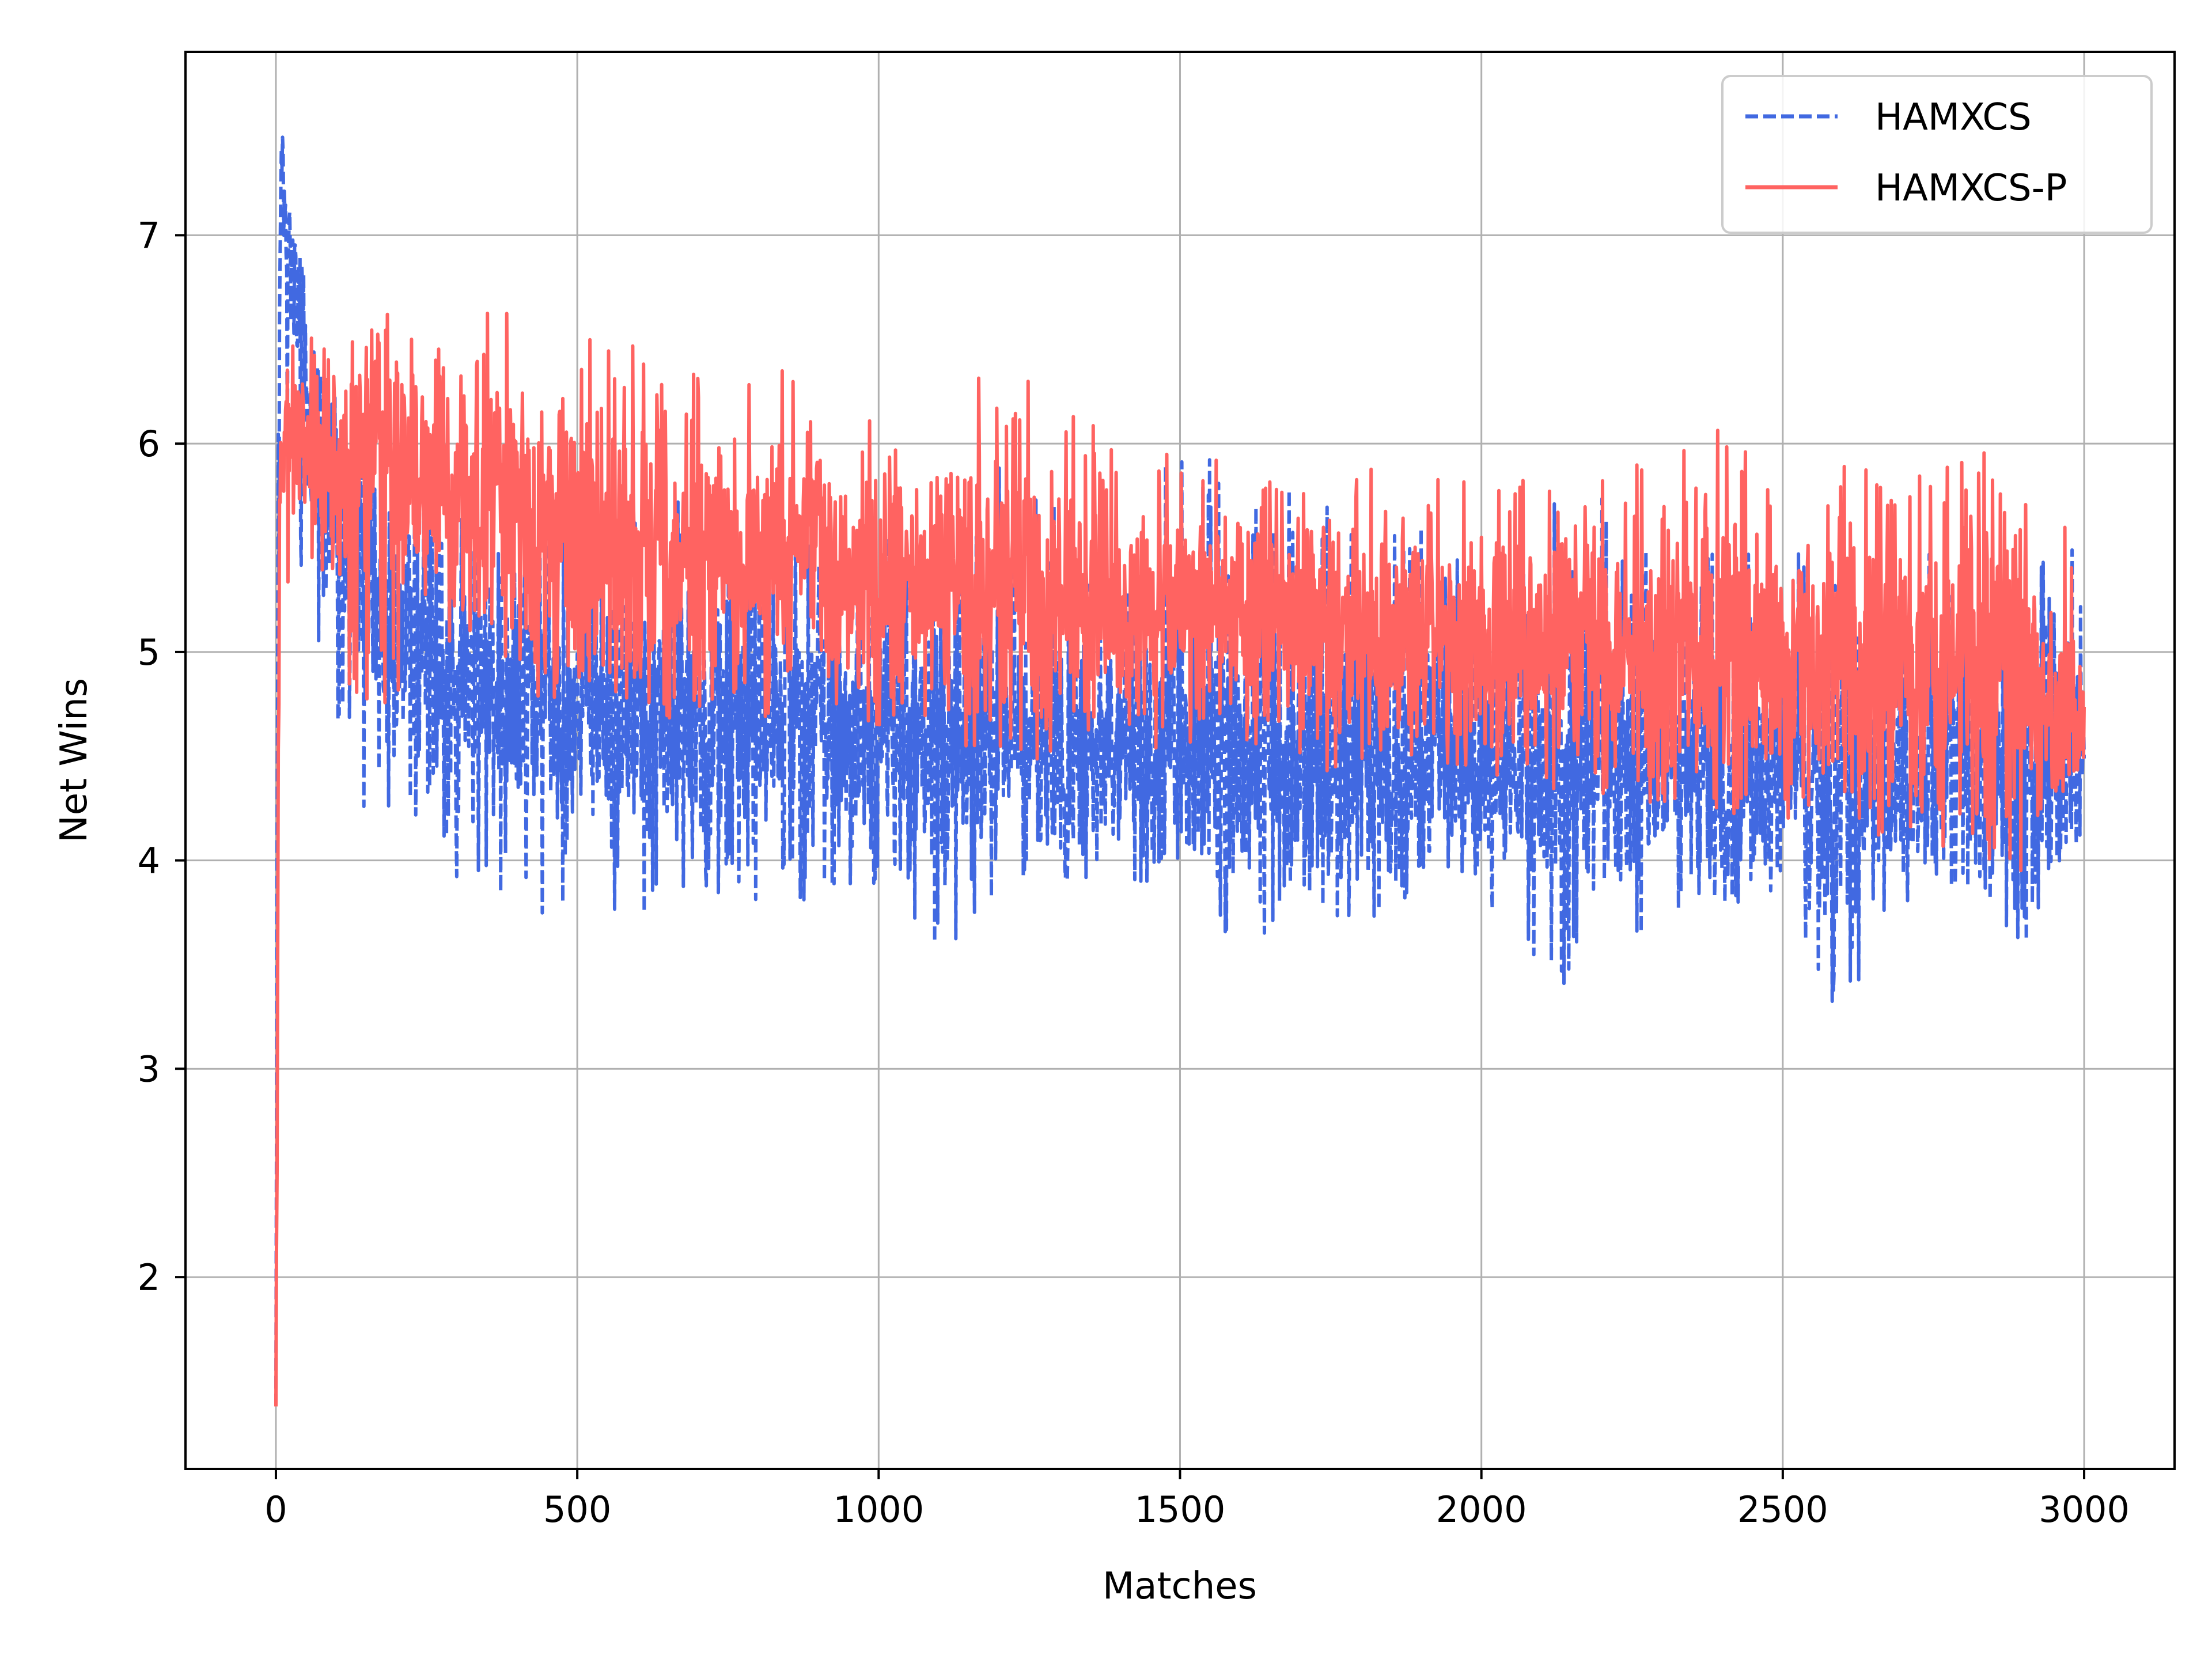  Describe the element at coordinates (878, 1509) in the screenshot. I see `x-tick-label: 1000` at that location.